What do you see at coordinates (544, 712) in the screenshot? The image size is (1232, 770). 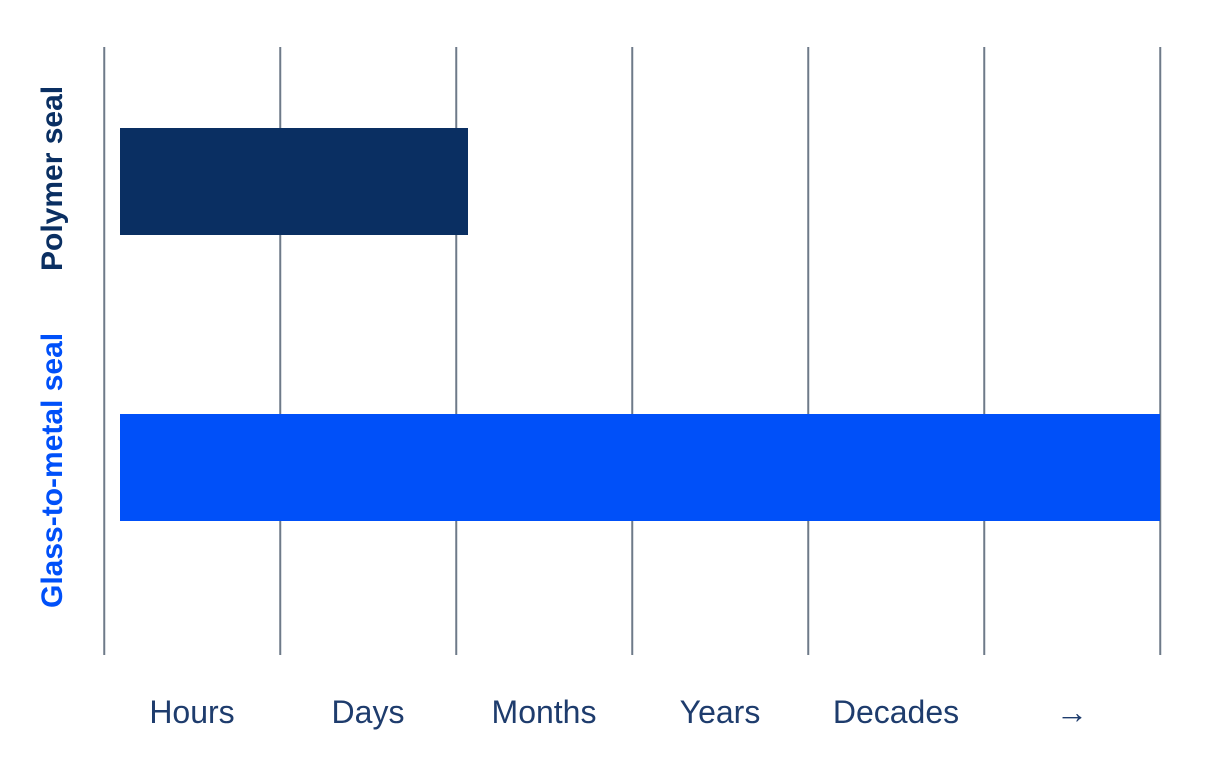 I see `x-tick-label: Months` at bounding box center [544, 712].